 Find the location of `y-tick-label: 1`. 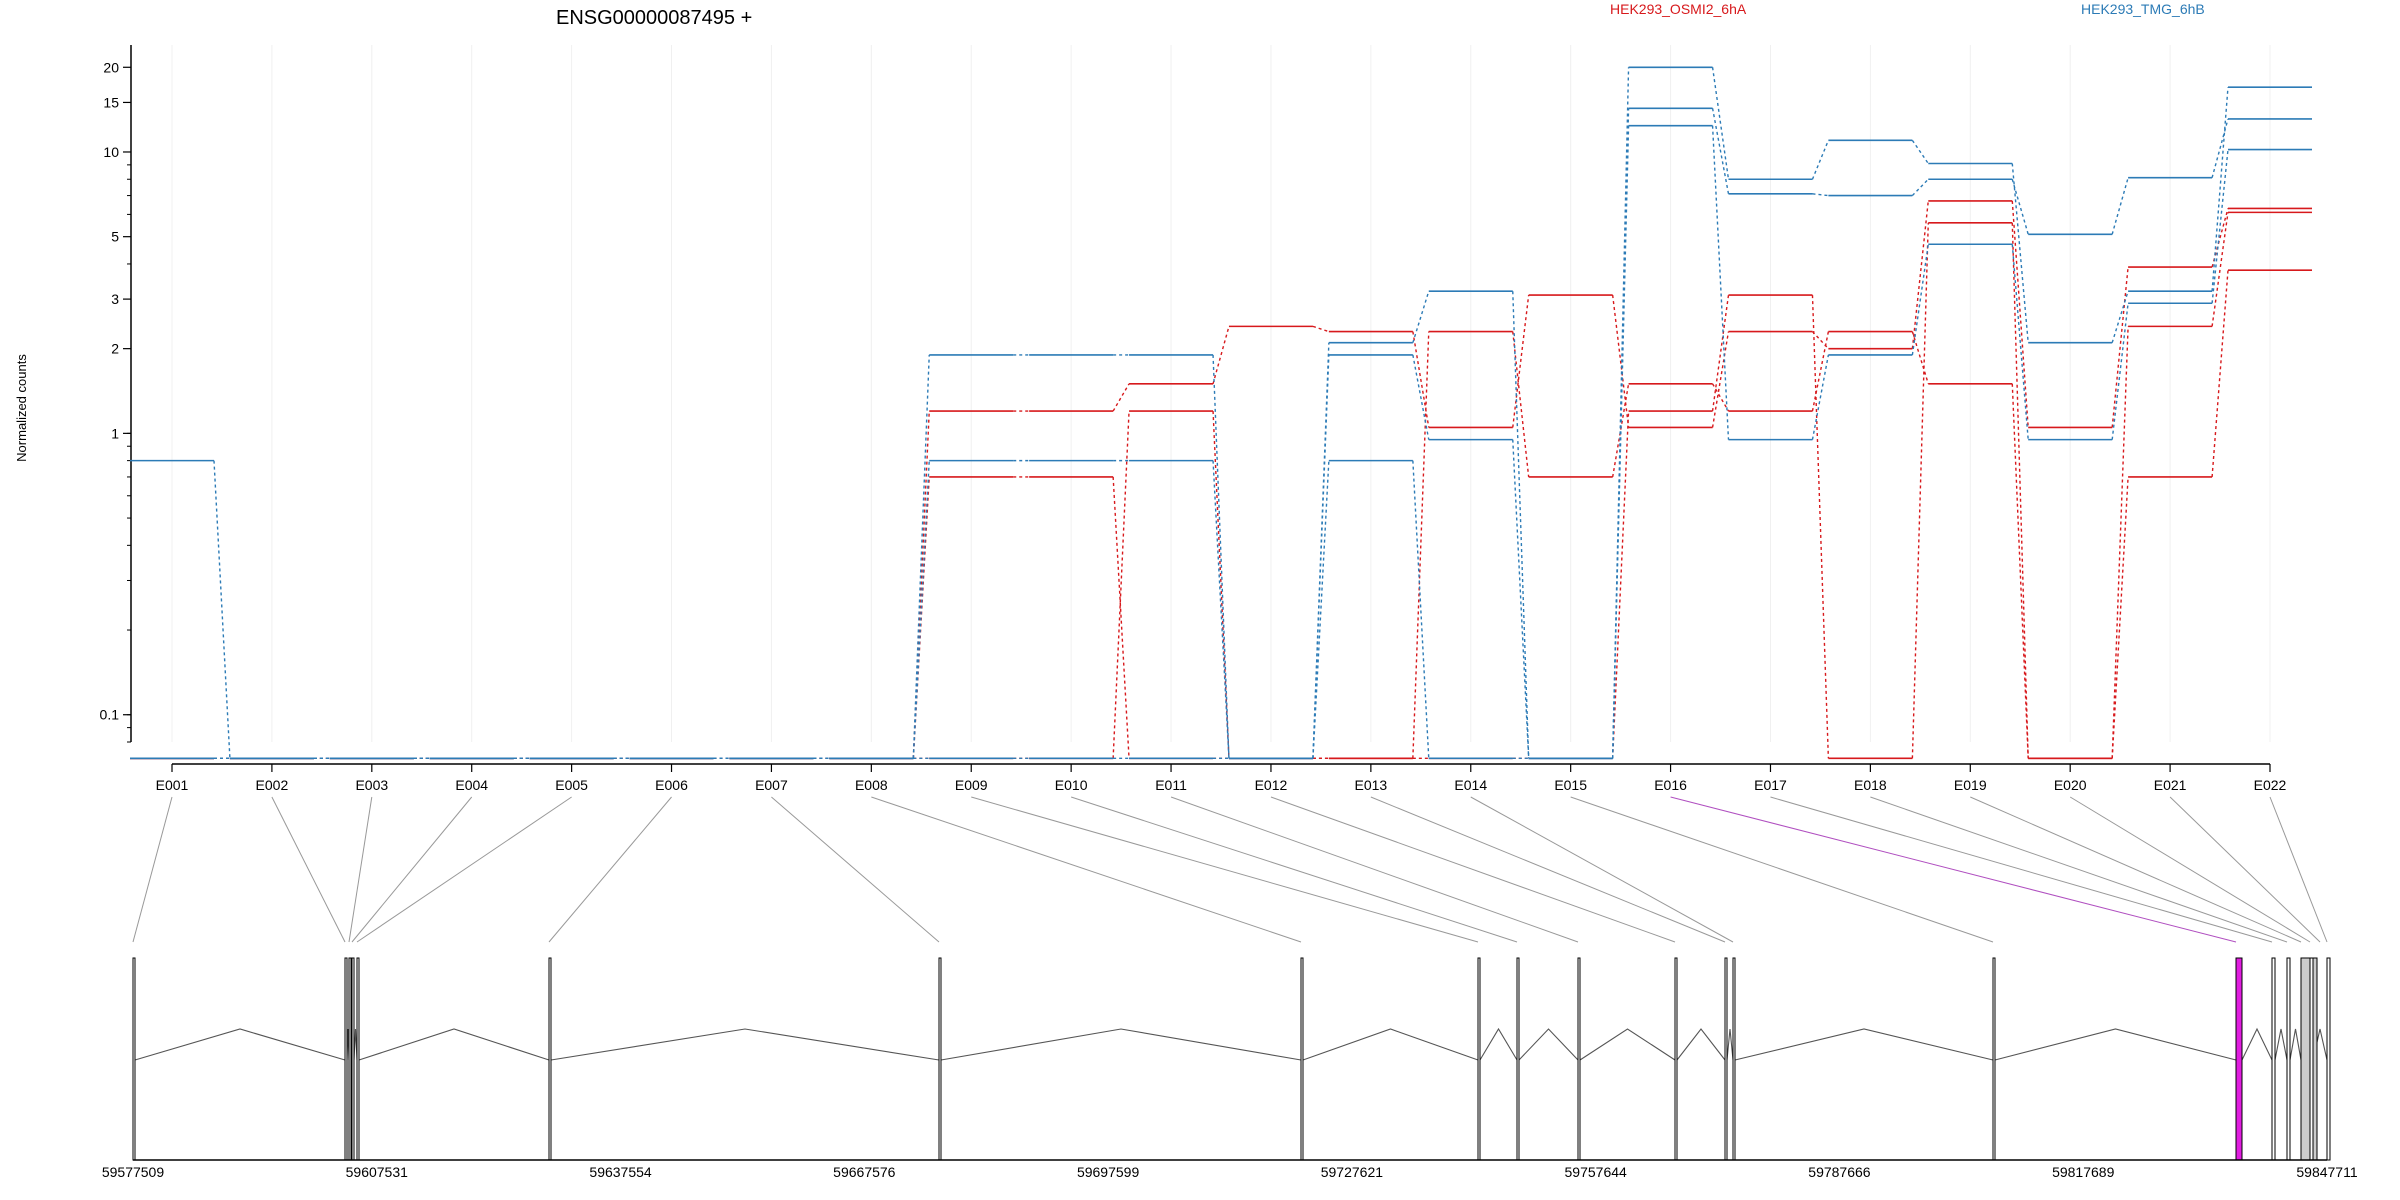

y-tick-label: 1 is located at coordinates (115, 433).